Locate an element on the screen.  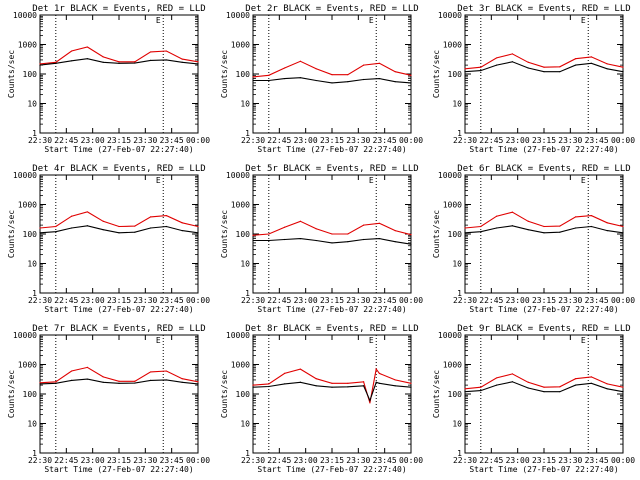
y-tick-label: 1000 is located at coordinates (27, 45).